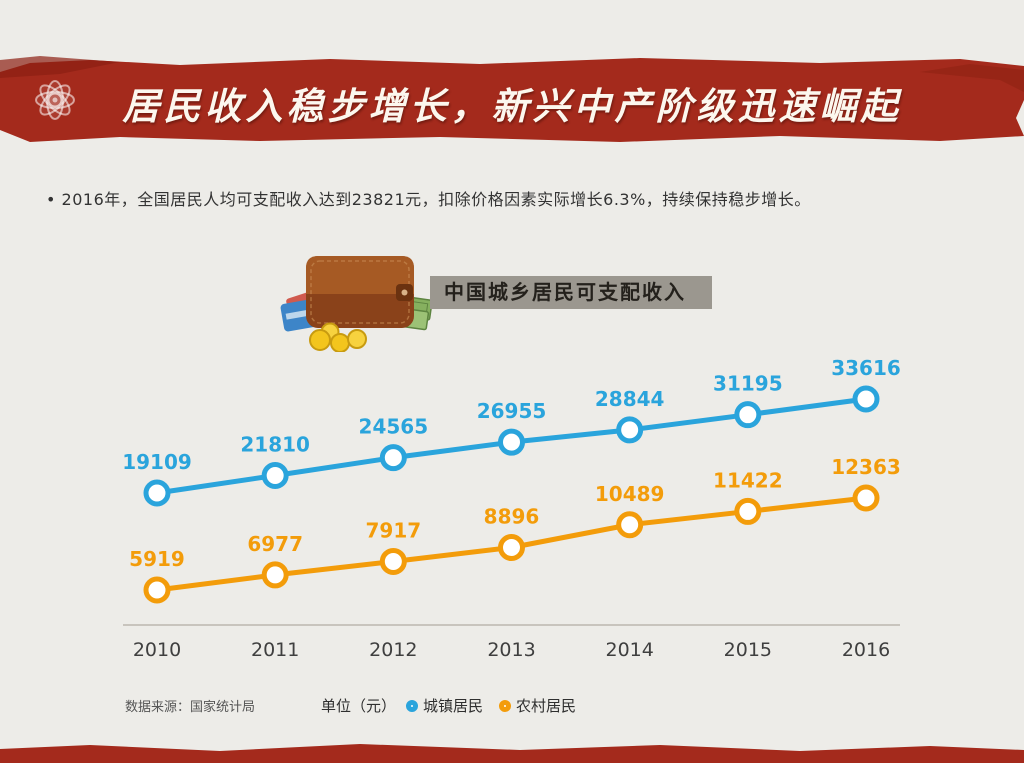  Describe the element at coordinates (630, 399) in the screenshot. I see `value-label: 28844` at that location.